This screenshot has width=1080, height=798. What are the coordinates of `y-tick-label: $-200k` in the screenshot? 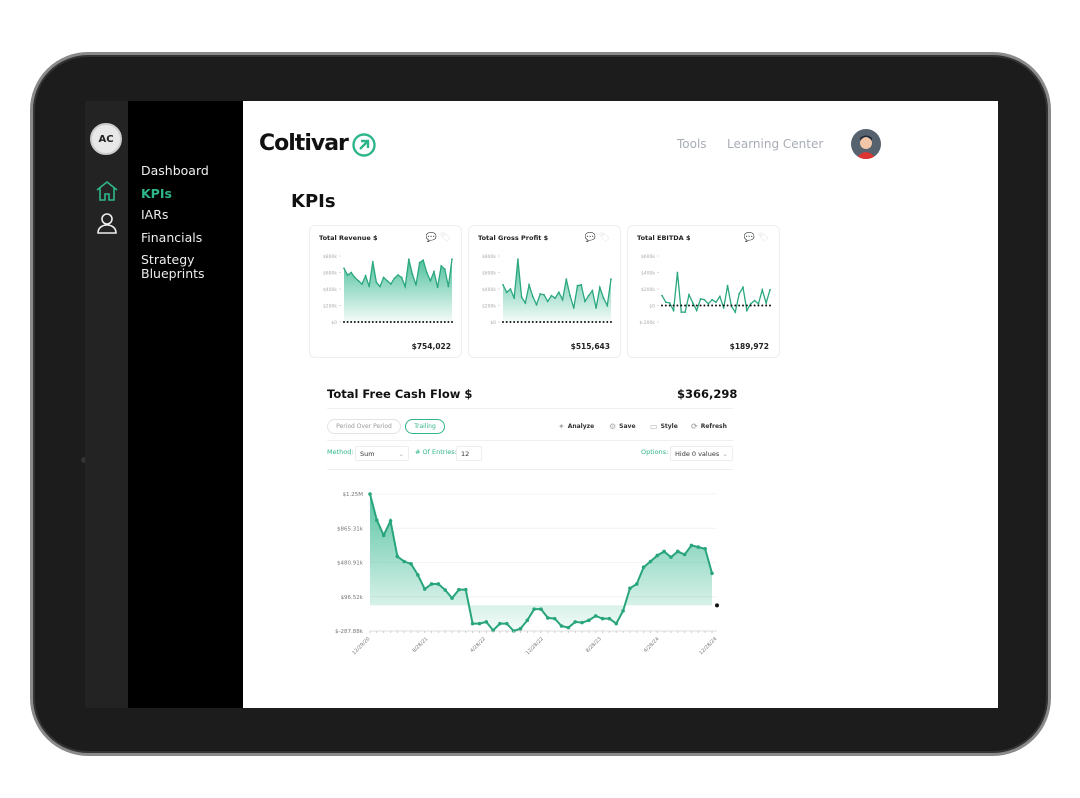 It's located at (647, 323).